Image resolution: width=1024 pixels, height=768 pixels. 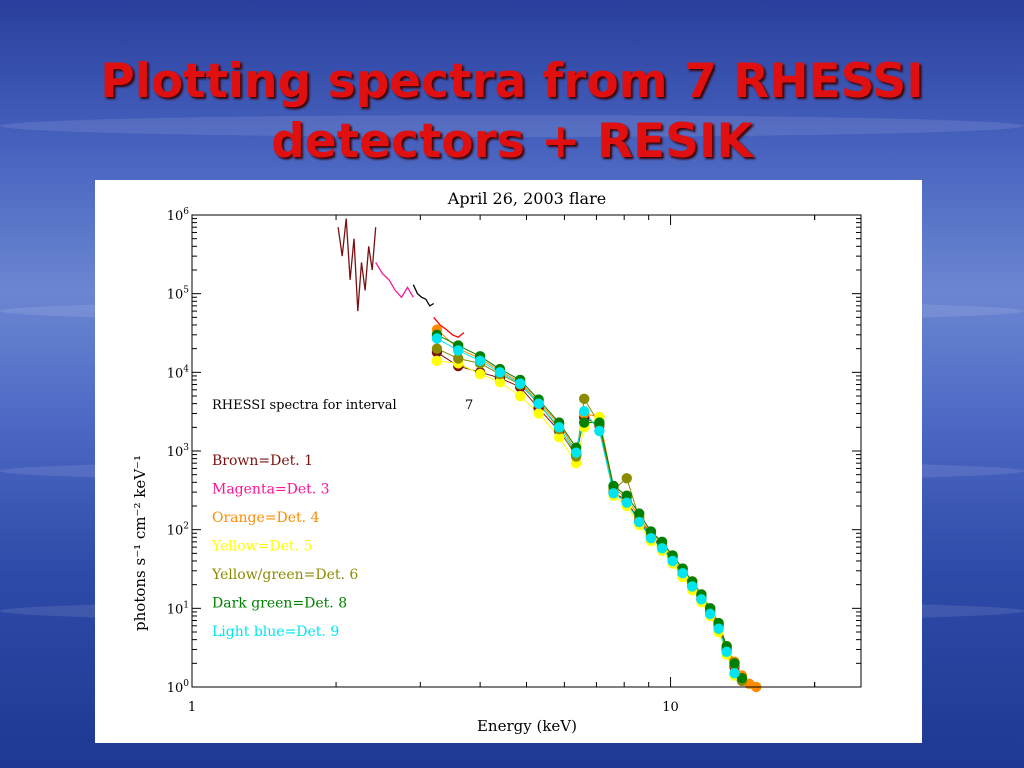 What do you see at coordinates (527, 726) in the screenshot?
I see `x-axis-label: Energy (keV)` at bounding box center [527, 726].